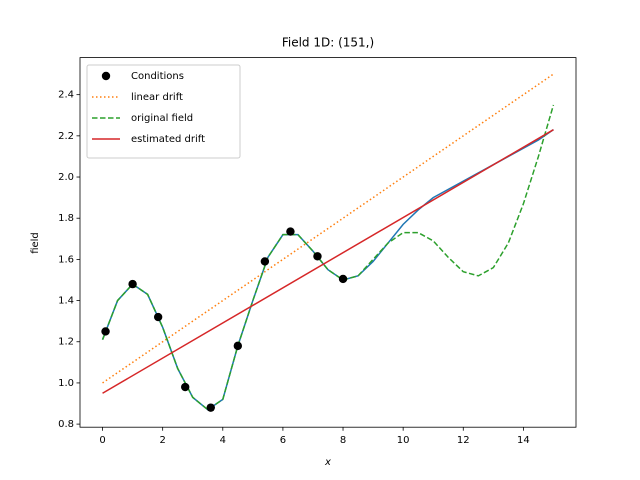 The image size is (640, 480). I want to click on y-tick-label: 1.8, so click(66, 218).